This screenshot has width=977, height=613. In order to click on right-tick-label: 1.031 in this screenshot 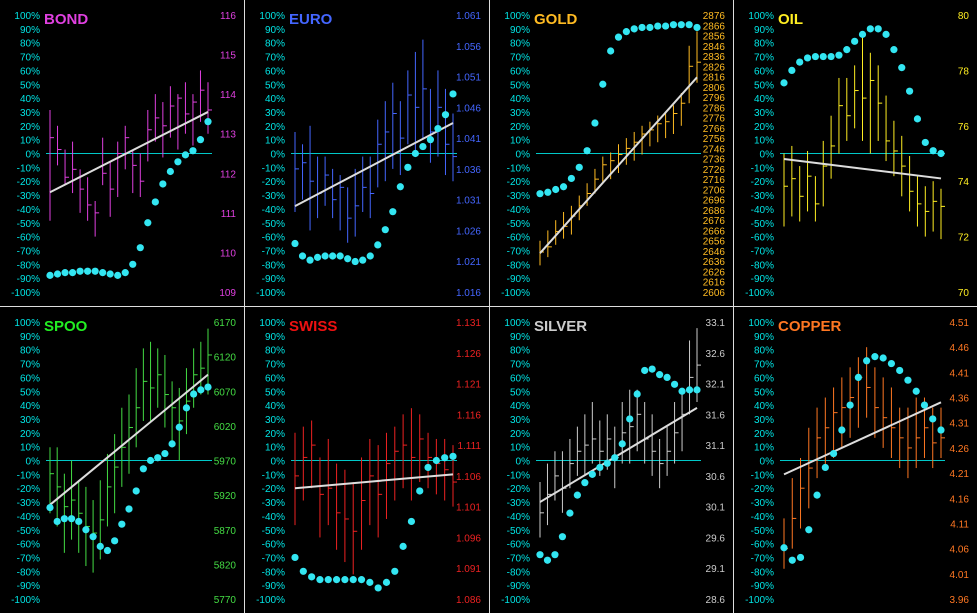, I will do `click(468, 201)`.